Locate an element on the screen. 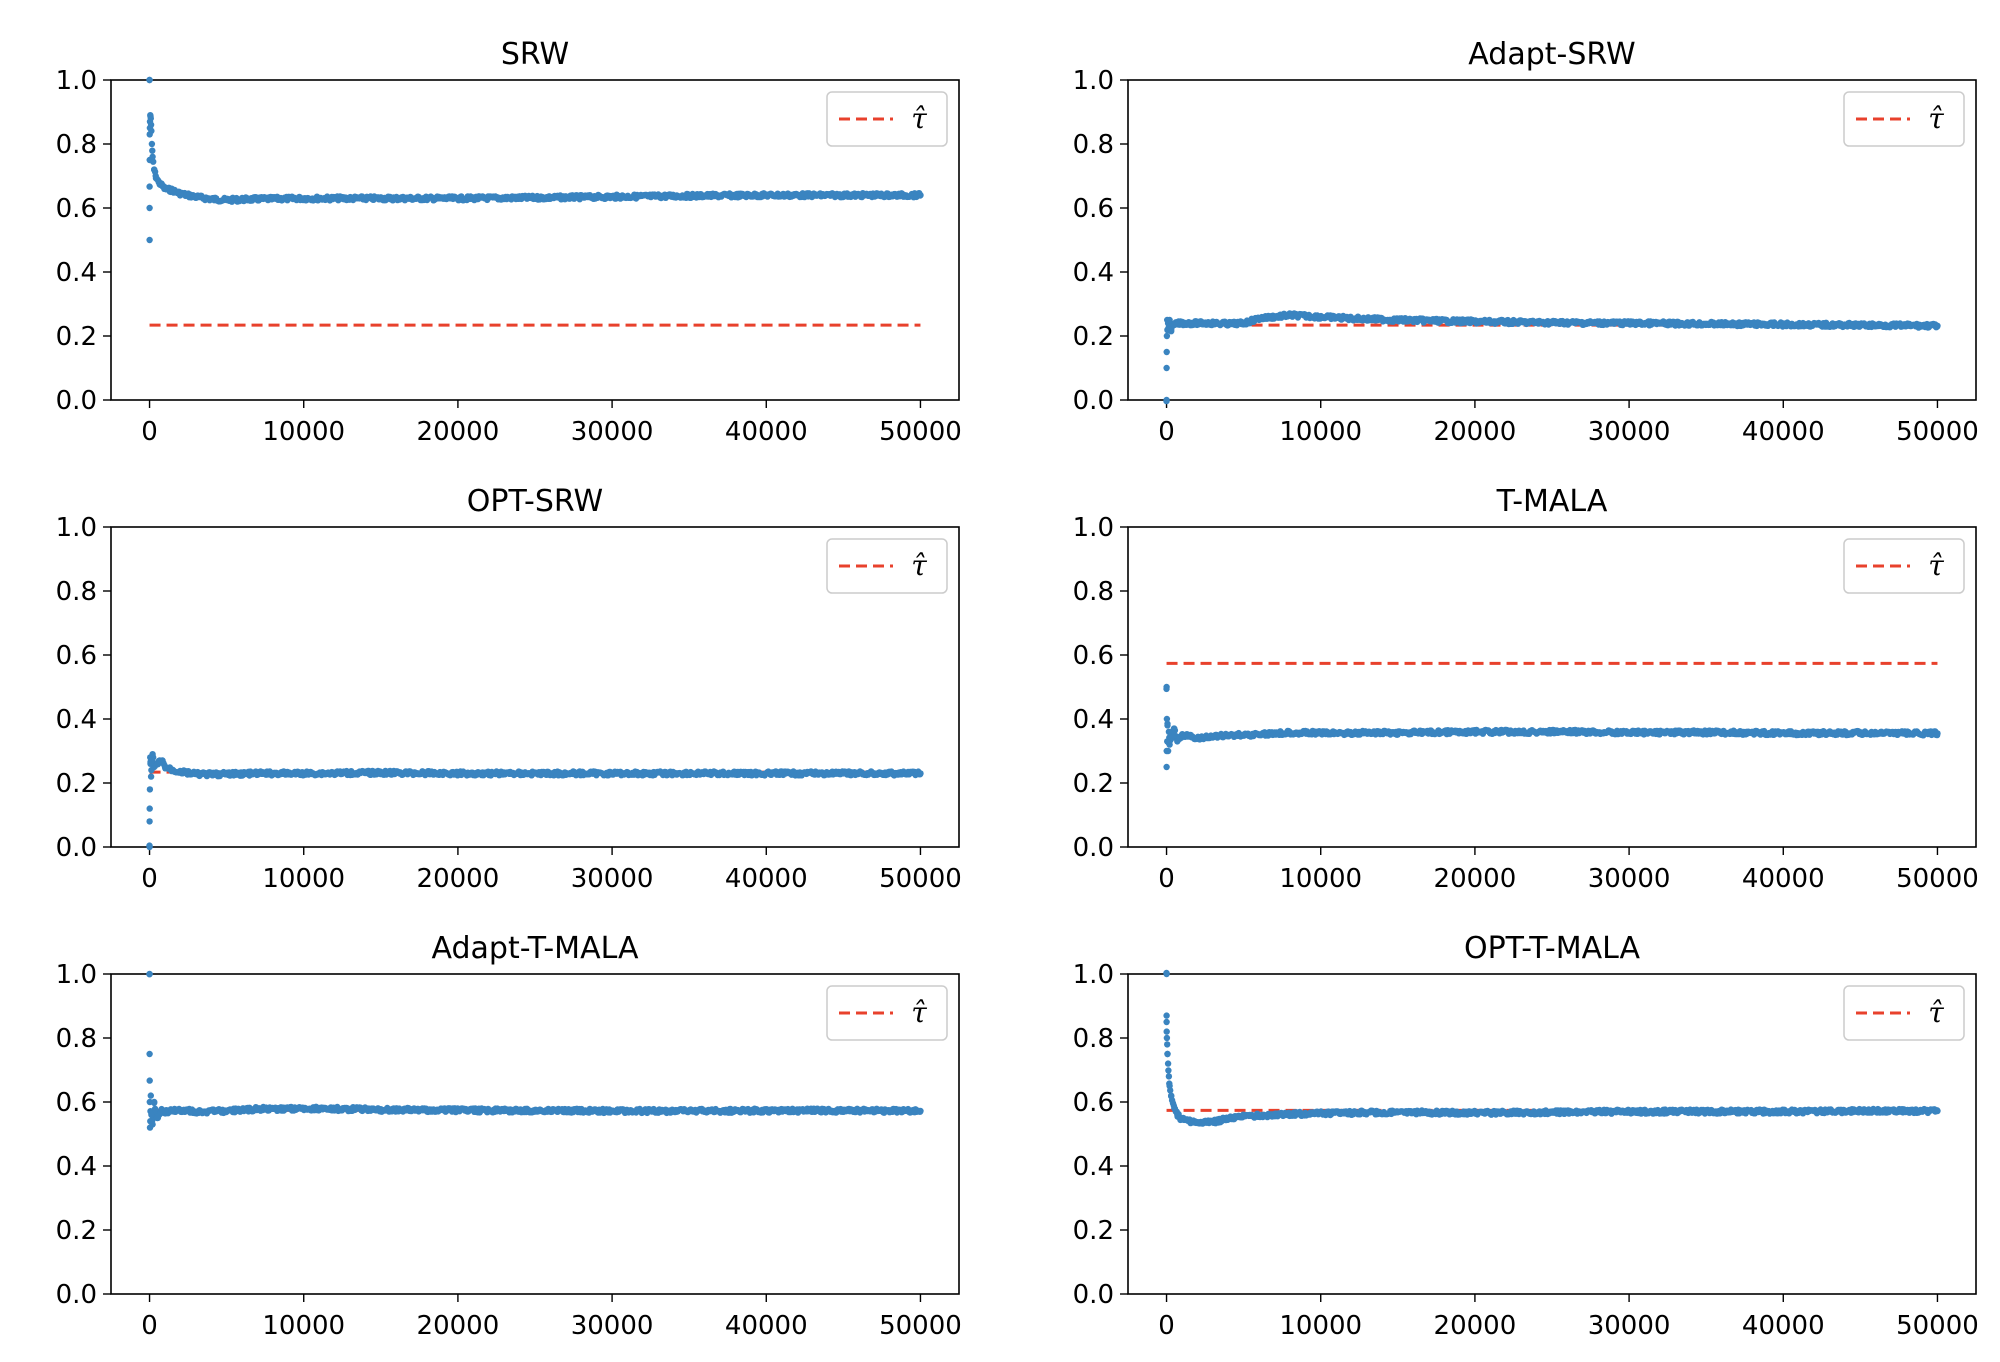  y-tick-label: 0.2 is located at coordinates (1093, 337).